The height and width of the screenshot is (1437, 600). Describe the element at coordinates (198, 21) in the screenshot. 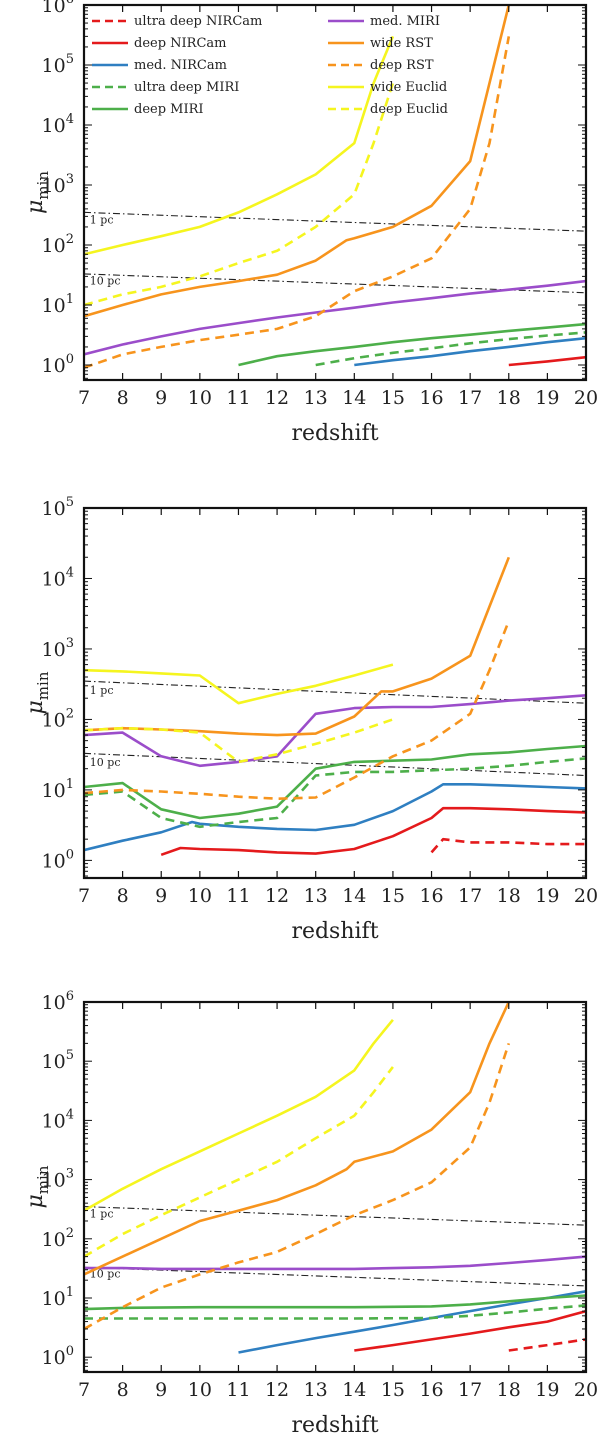

I see `legend-label: ultra deep NIRCam` at that location.